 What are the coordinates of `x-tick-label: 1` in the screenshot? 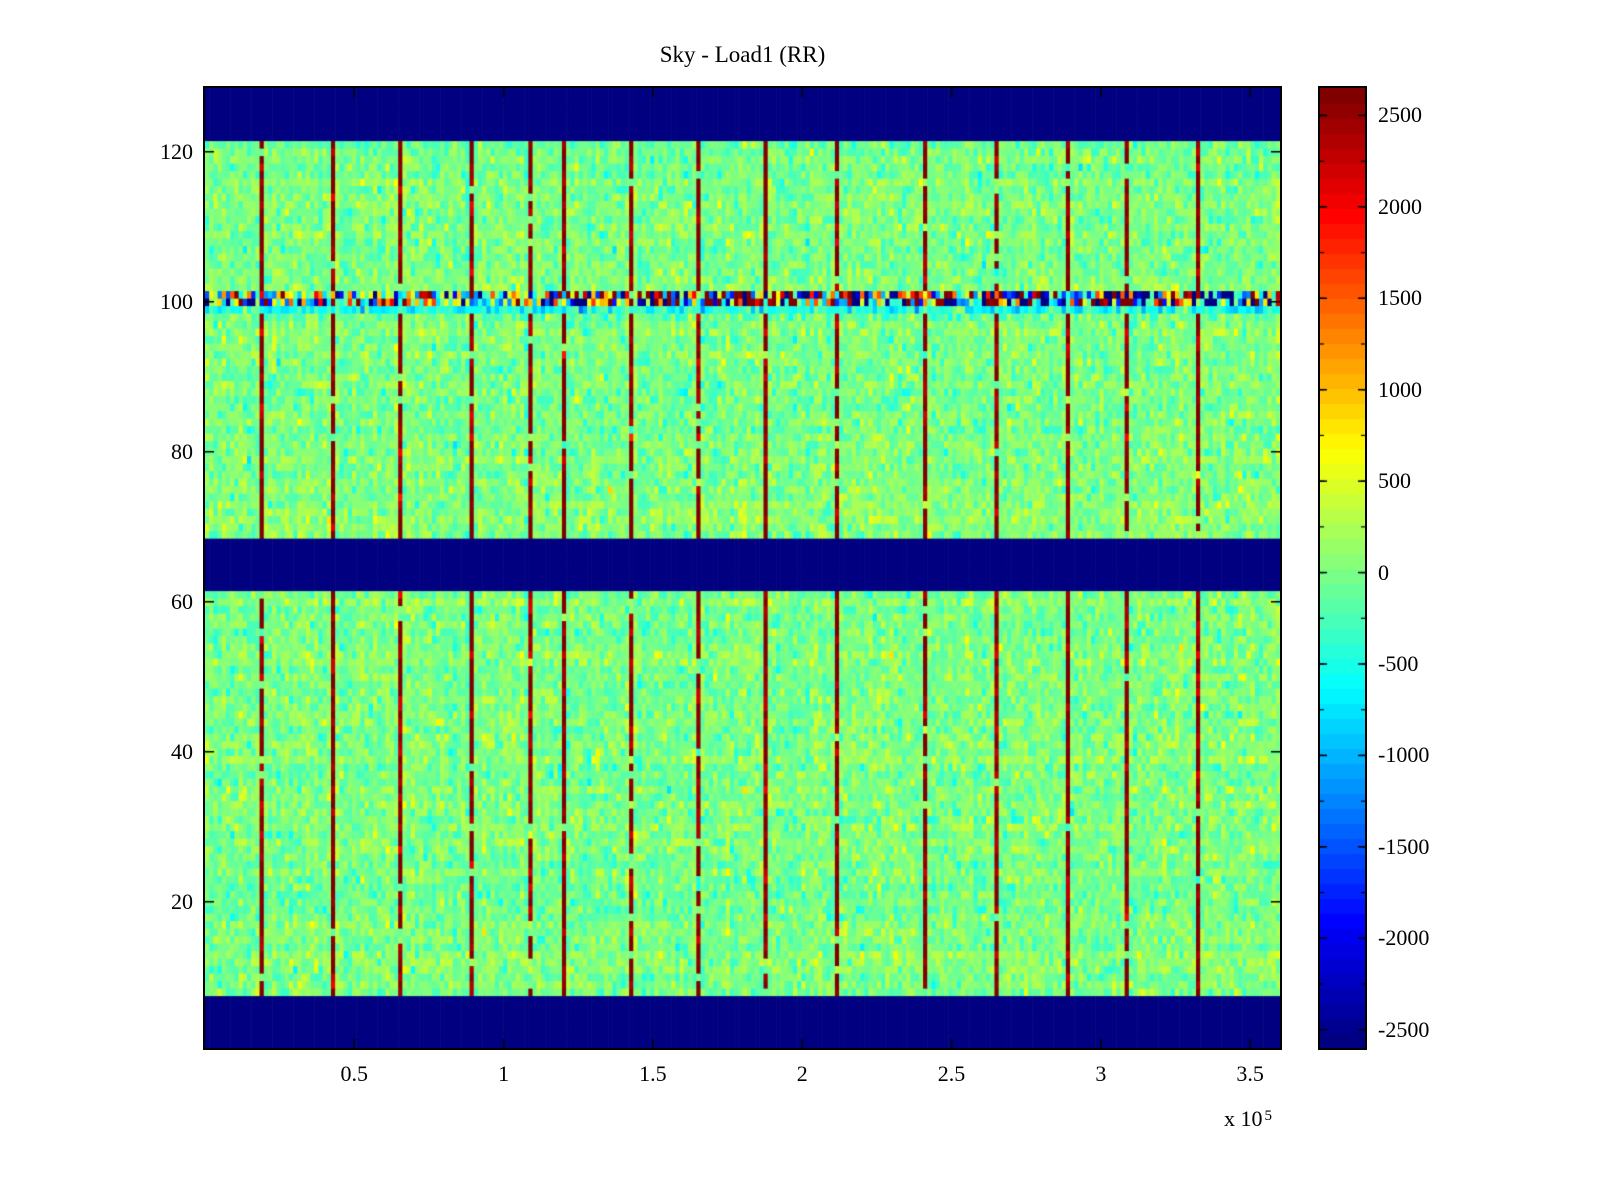 It's located at (504, 1073).